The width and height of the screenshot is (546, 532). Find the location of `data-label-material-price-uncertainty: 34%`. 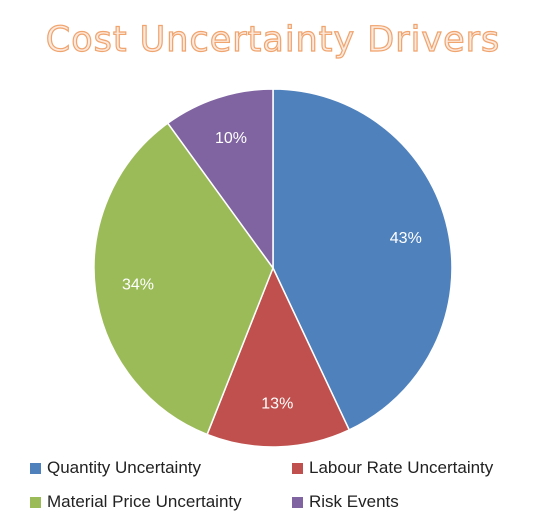

data-label-material-price-uncertainty: 34% is located at coordinates (138, 285).